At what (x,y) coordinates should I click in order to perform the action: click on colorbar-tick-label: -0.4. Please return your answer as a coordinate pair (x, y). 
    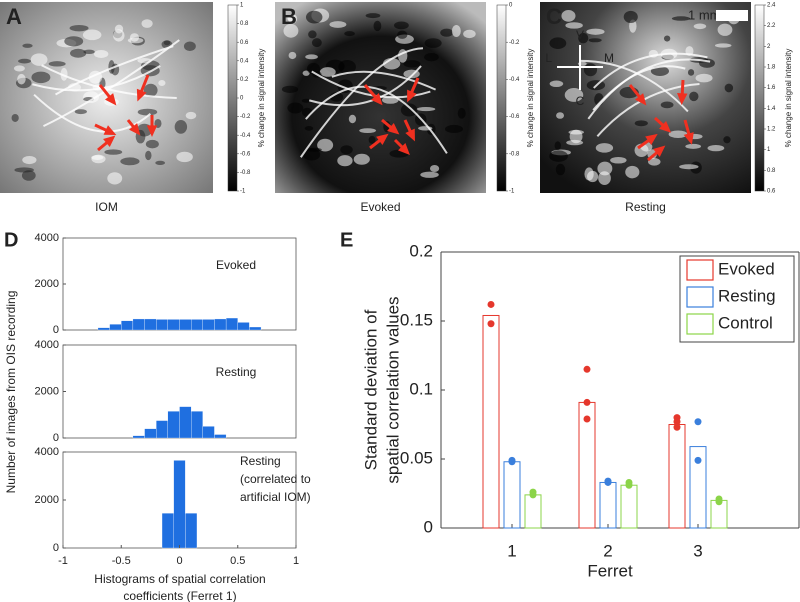
    Looking at the image, I should click on (245, 136).